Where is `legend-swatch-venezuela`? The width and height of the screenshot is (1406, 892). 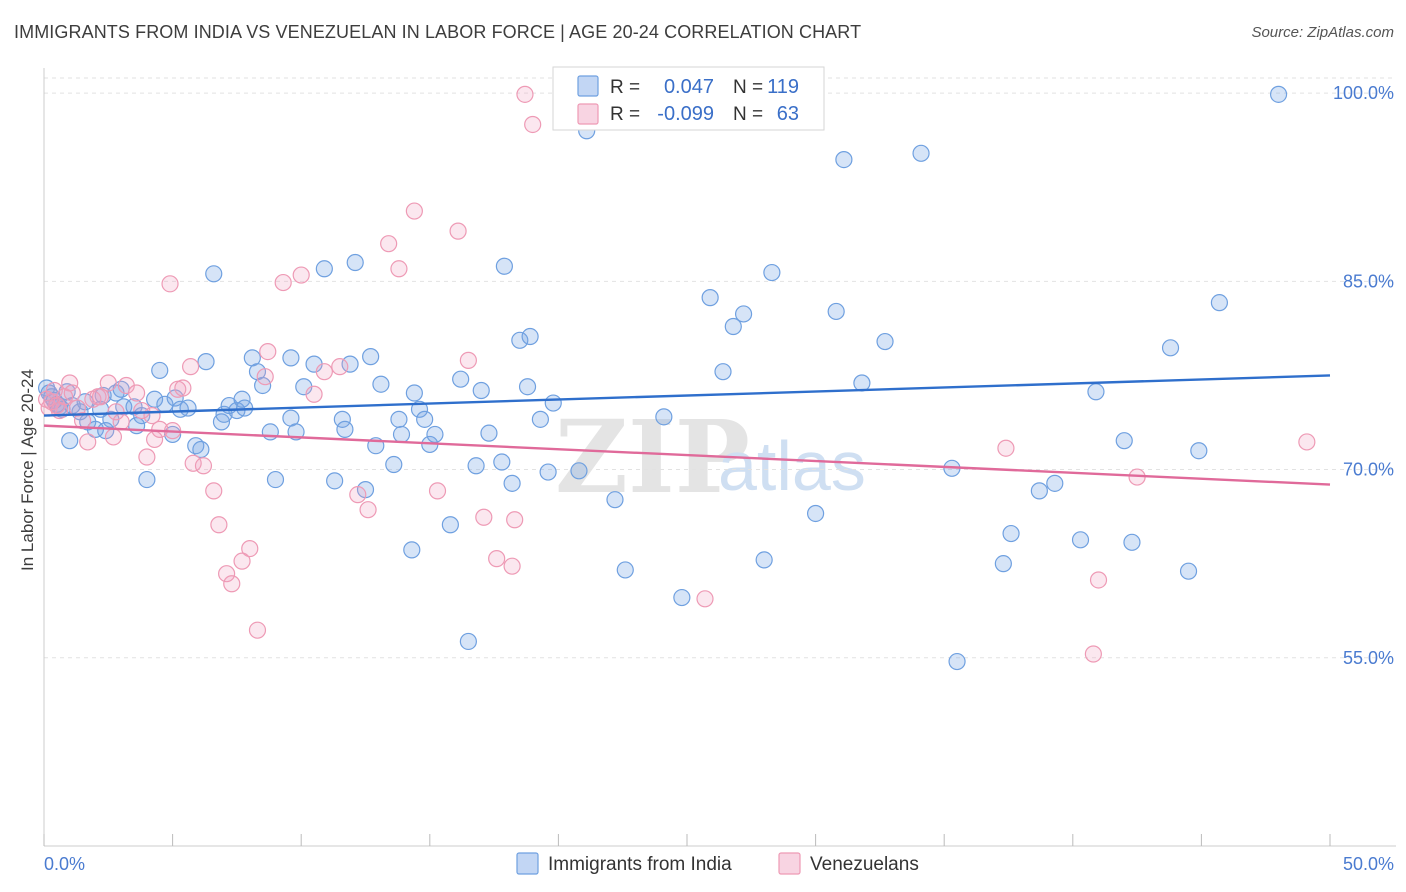 legend-swatch-venezuela is located at coordinates (588, 114).